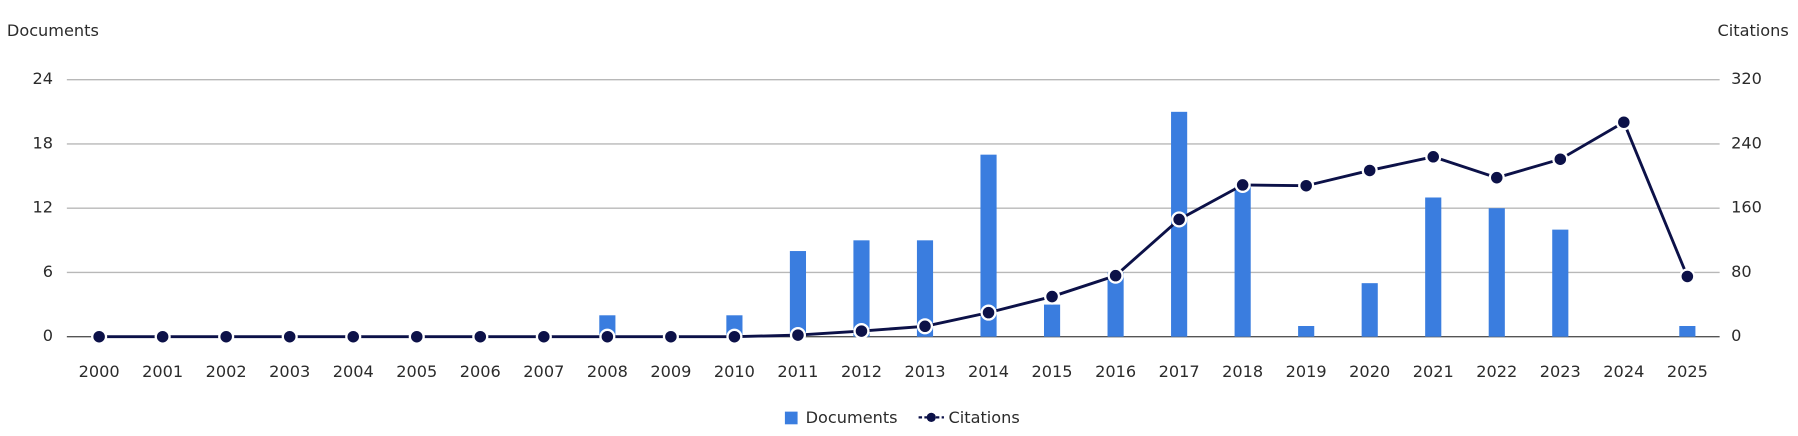 The image size is (1798, 436). Describe the element at coordinates (42, 207) in the screenshot. I see `y-tick-label: 12` at that location.